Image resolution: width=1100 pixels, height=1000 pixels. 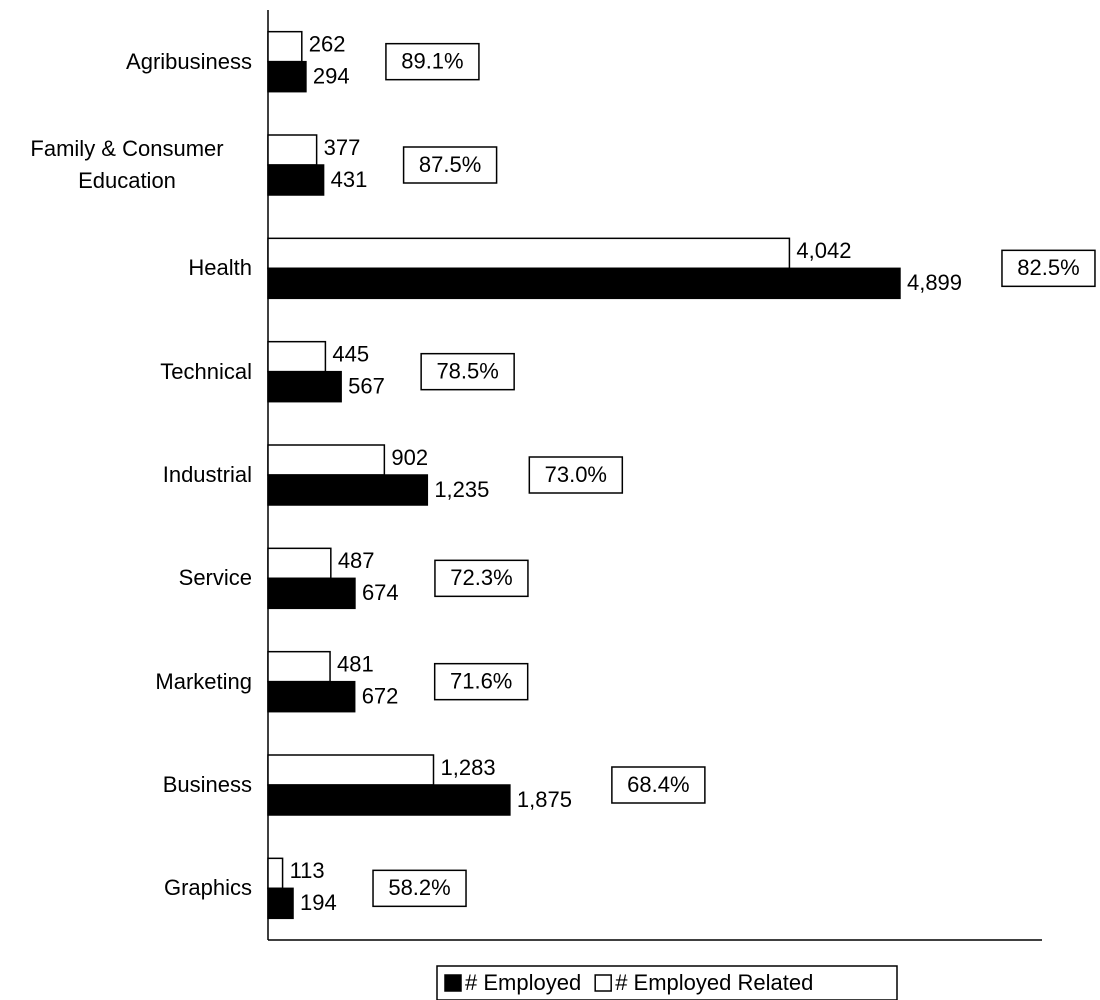 I want to click on legend-box, so click(x=667, y=982).